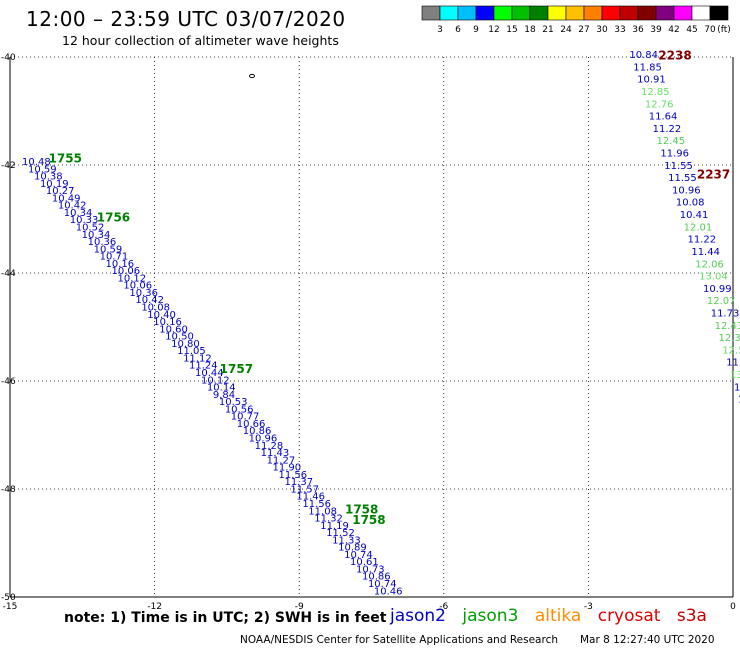 This screenshot has width=740, height=650. What do you see at coordinates (659, 104) in the screenshot?
I see `swh-value-label: 12.76` at bounding box center [659, 104].